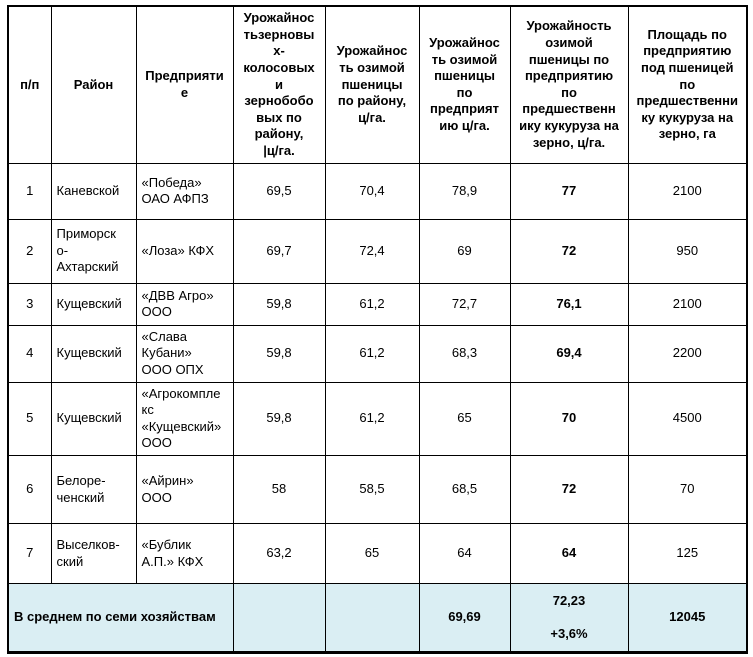 The height and width of the screenshot is (657, 753). I want to click on cell-num: 5, so click(29, 418).